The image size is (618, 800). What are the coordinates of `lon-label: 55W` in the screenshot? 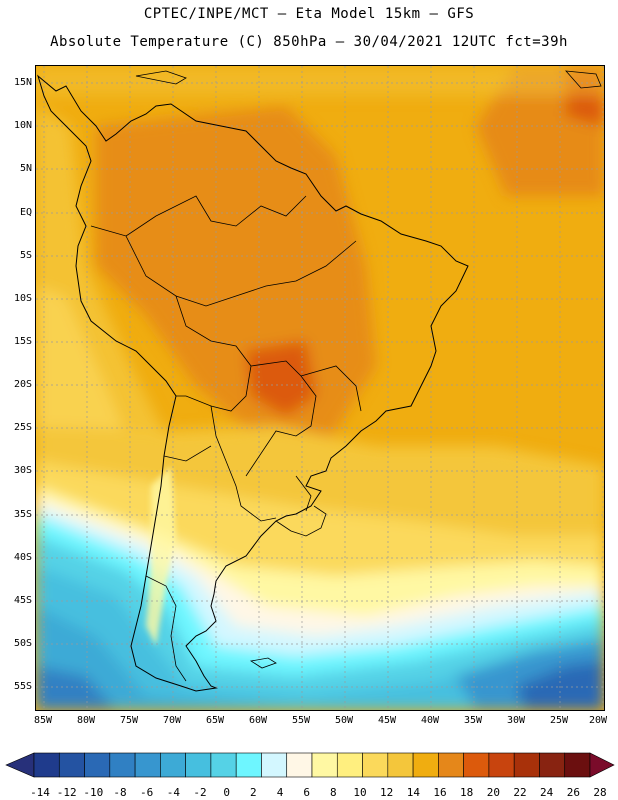 It's located at (301, 720).